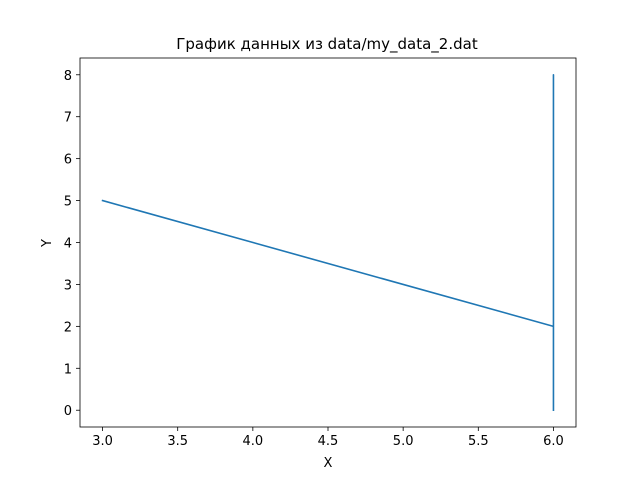 Image resolution: width=640 pixels, height=480 pixels. I want to click on x-tick-label: 4.5, so click(328, 441).